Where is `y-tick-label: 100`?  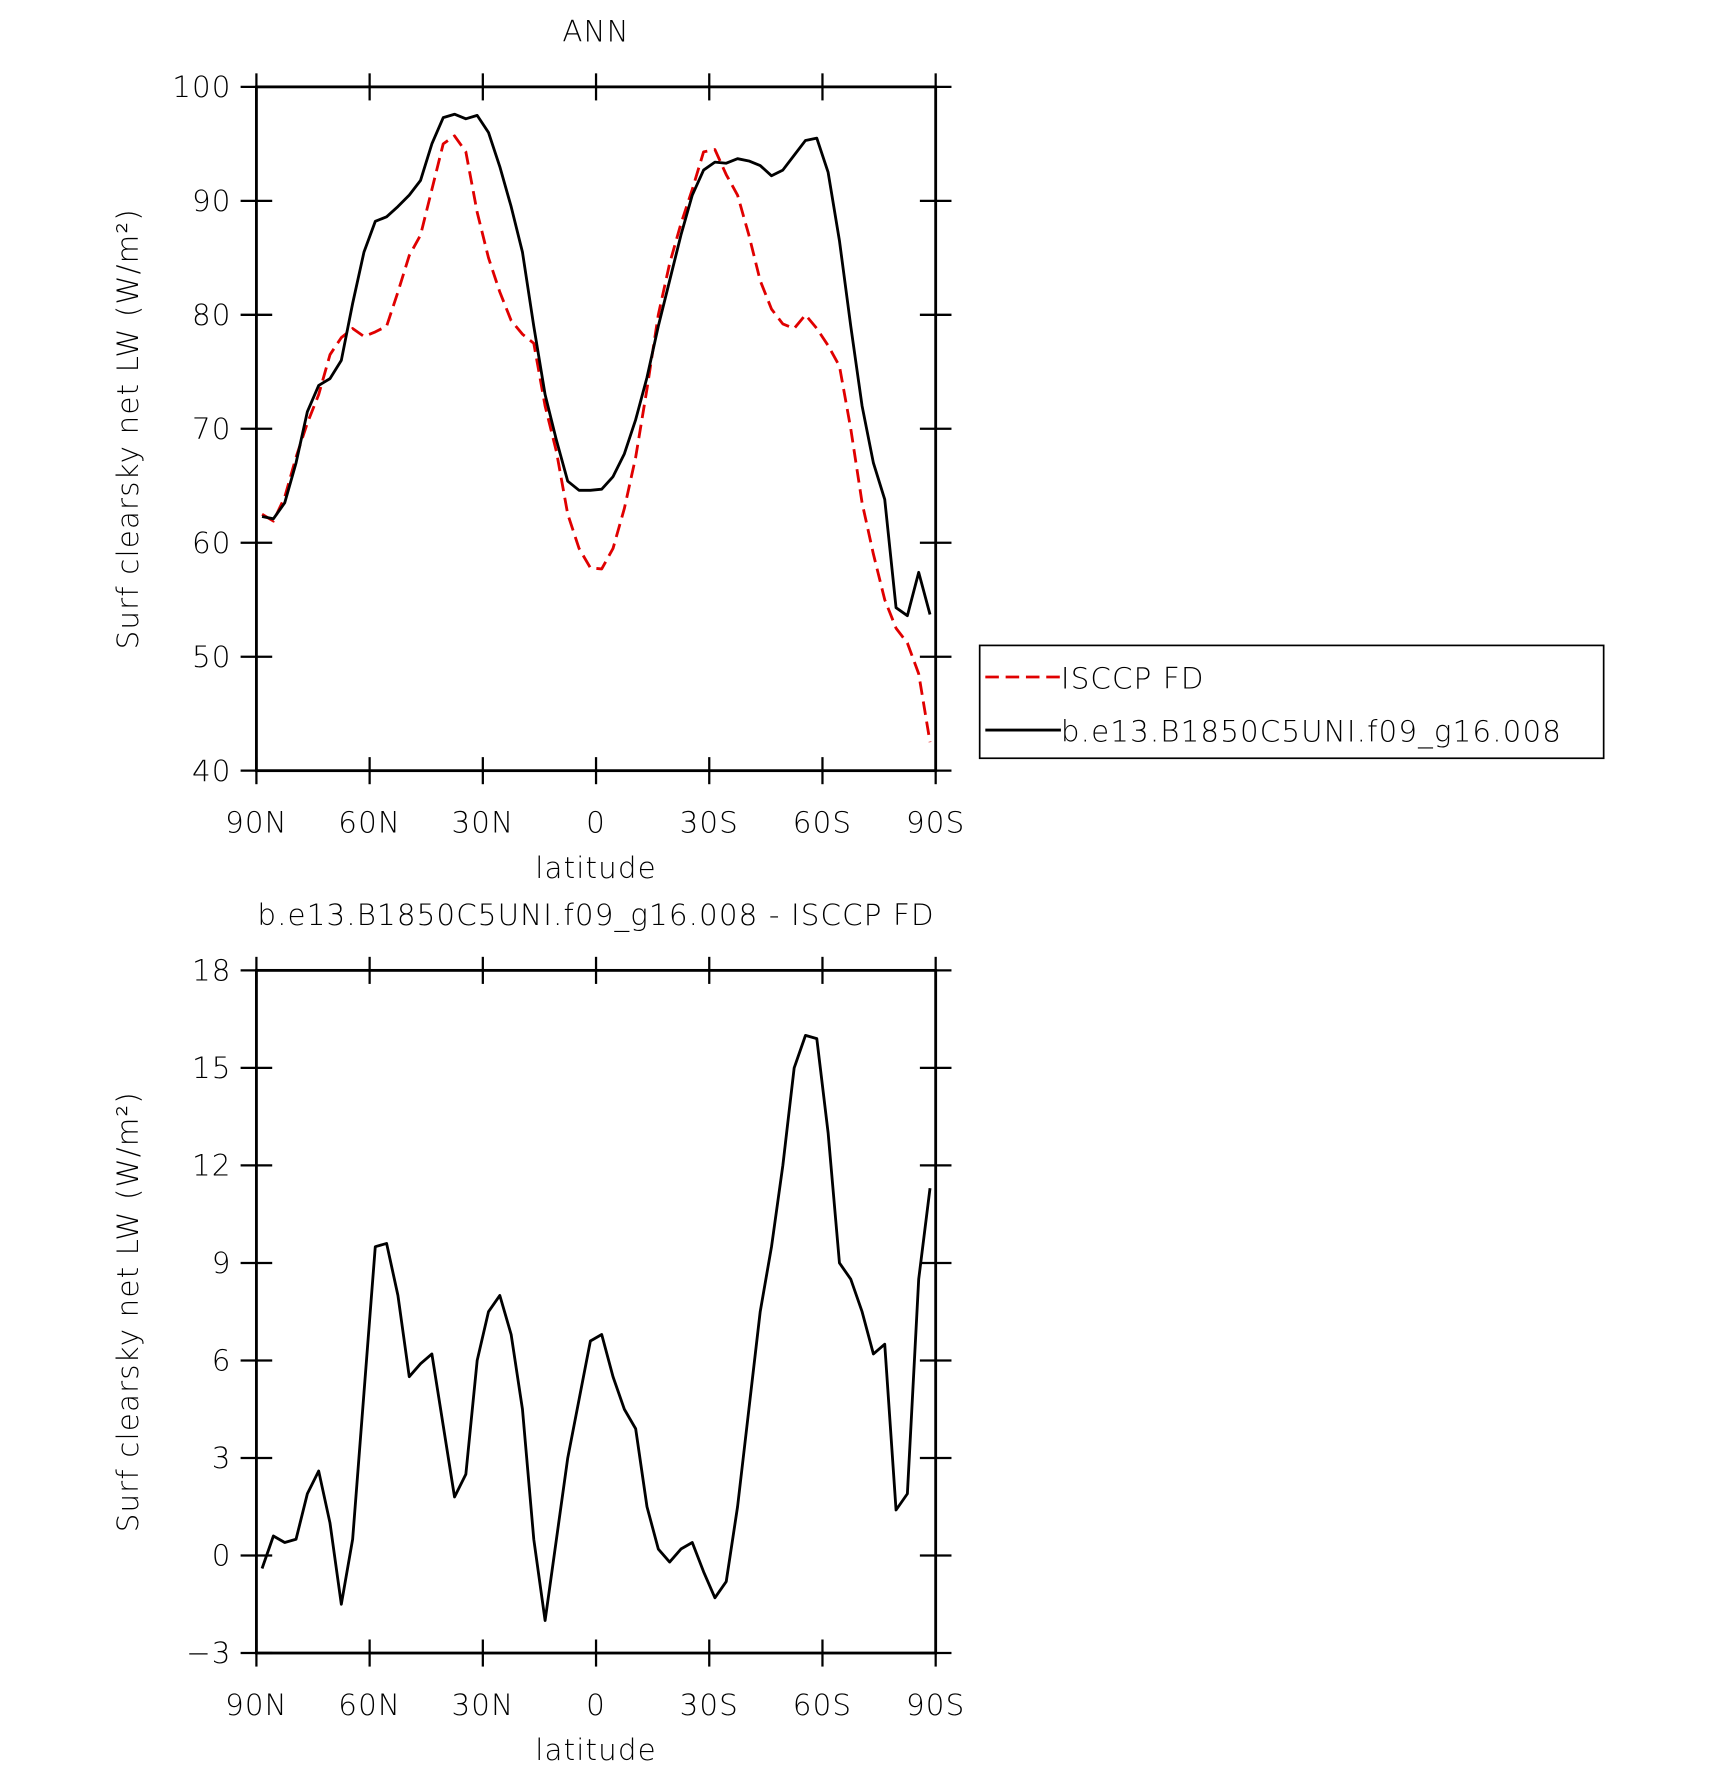
y-tick-label: 100 is located at coordinates (201, 87).